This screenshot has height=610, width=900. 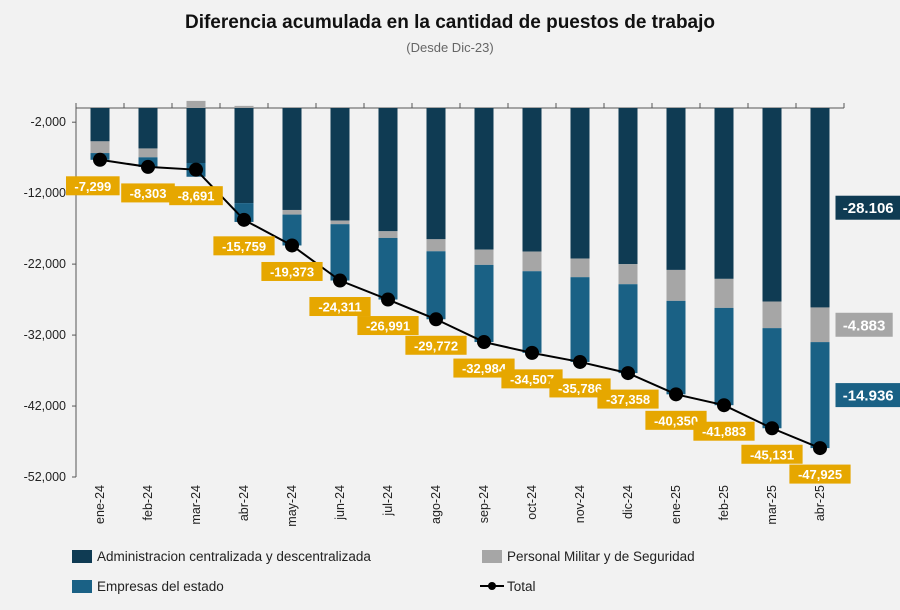 What do you see at coordinates (340, 503) in the screenshot?
I see `x-tick-label: jun-24` at bounding box center [340, 503].